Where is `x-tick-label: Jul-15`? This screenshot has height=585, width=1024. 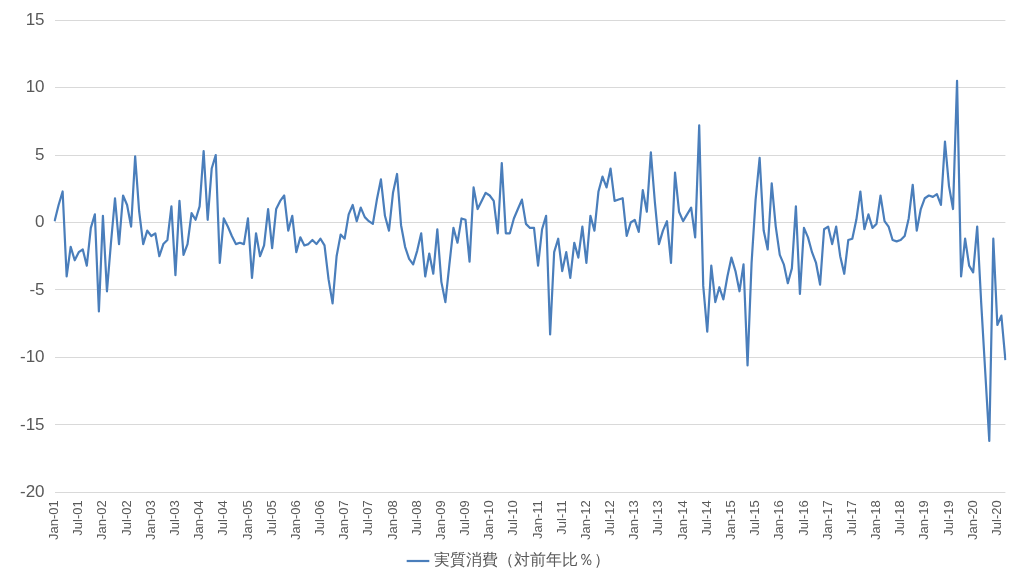
x-tick-label: Jul-15 is located at coordinates (755, 518).